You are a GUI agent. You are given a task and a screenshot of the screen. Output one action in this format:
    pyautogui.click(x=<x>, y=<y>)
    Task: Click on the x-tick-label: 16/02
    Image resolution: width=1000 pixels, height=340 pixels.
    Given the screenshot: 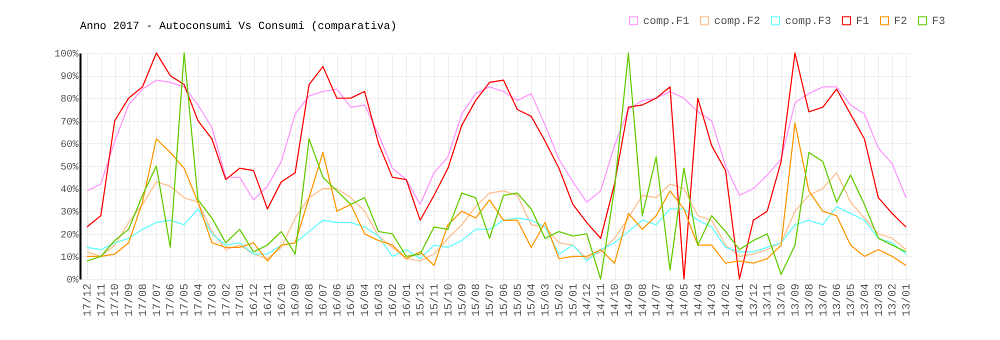 What is the action you would take?
    pyautogui.click(x=394, y=300)
    